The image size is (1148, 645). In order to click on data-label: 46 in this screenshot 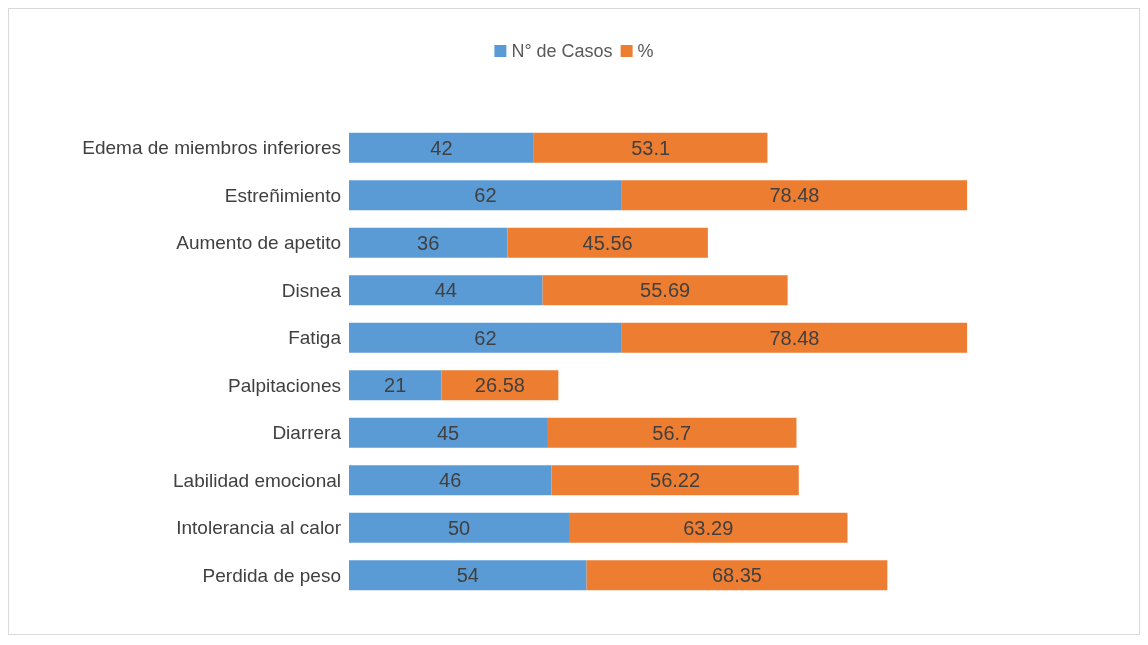, I will do `click(450, 480)`.